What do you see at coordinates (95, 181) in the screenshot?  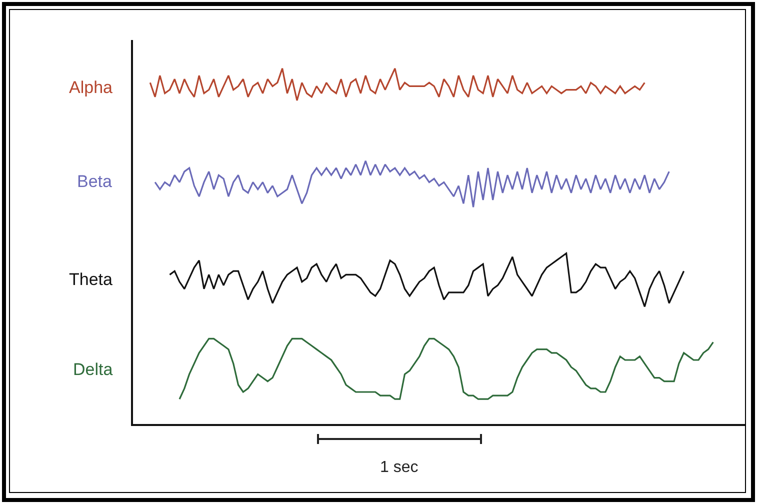 I see `text: Beta` at bounding box center [95, 181].